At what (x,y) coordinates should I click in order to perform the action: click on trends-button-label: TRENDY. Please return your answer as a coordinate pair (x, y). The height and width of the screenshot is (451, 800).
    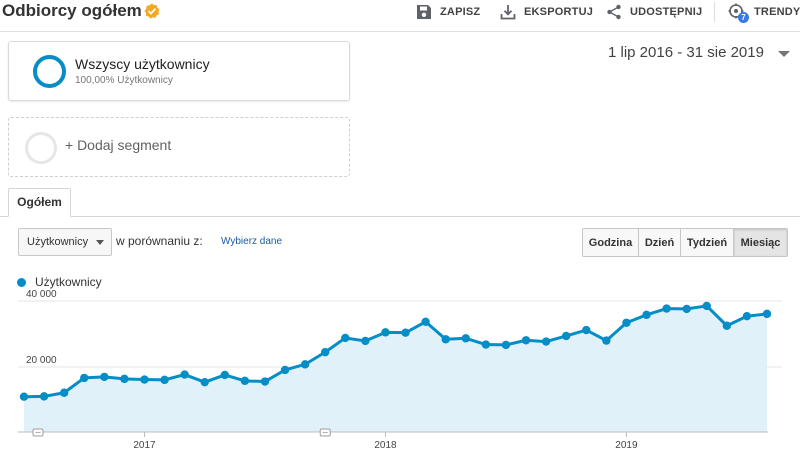
    Looking at the image, I should click on (777, 12).